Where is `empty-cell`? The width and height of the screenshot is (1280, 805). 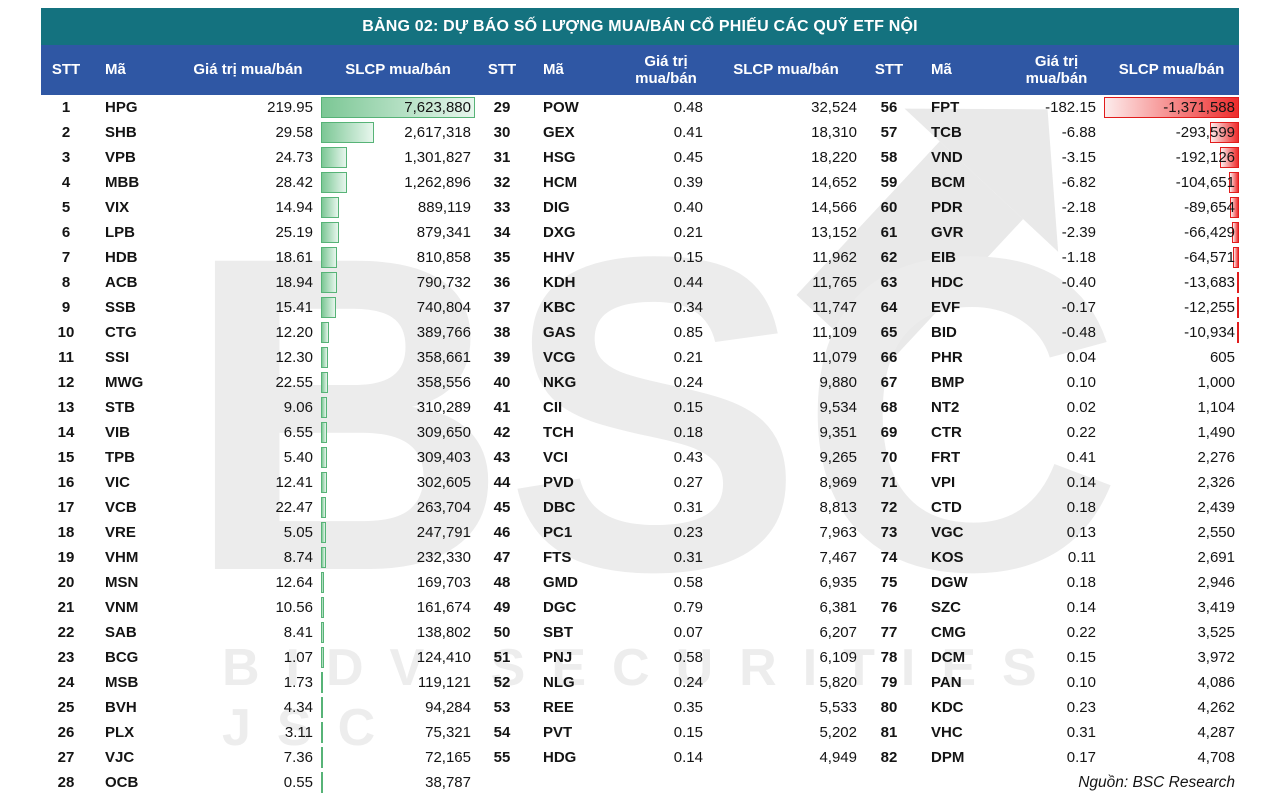
empty-cell is located at coordinates (502, 782).